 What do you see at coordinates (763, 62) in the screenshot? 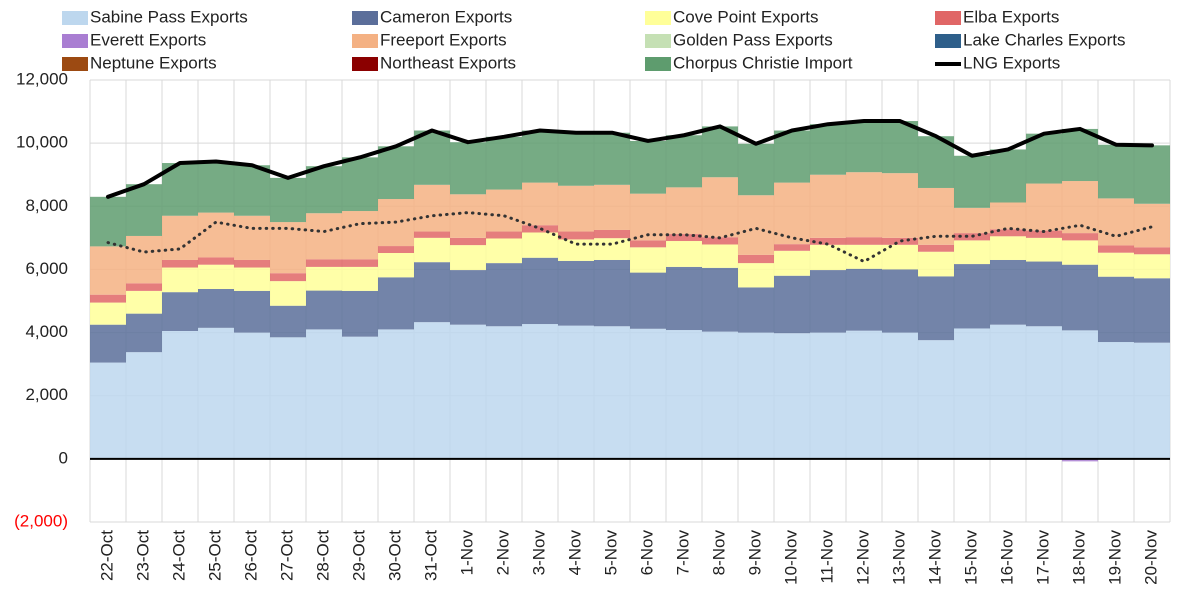
I see `legend-label: Chorpus Christie Import` at bounding box center [763, 62].